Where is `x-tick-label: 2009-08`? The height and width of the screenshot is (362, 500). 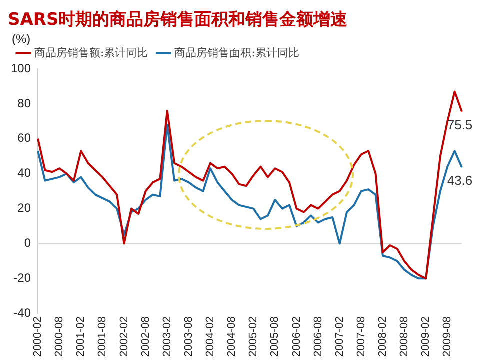
x-tick-label: 2009-08 is located at coordinates (448, 337).